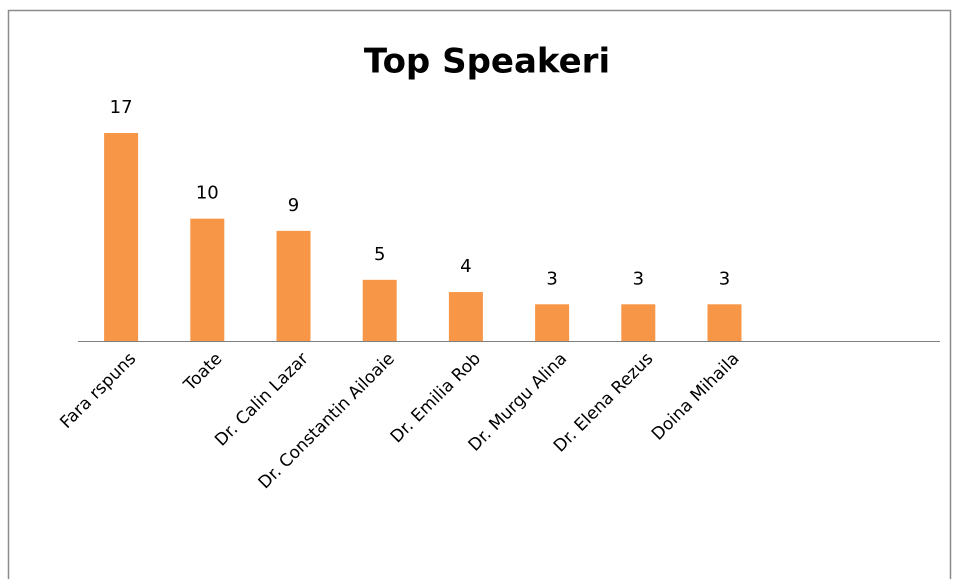 Image resolution: width=954 pixels, height=579 pixels. What do you see at coordinates (379, 254) in the screenshot?
I see `value-label: 5` at bounding box center [379, 254].